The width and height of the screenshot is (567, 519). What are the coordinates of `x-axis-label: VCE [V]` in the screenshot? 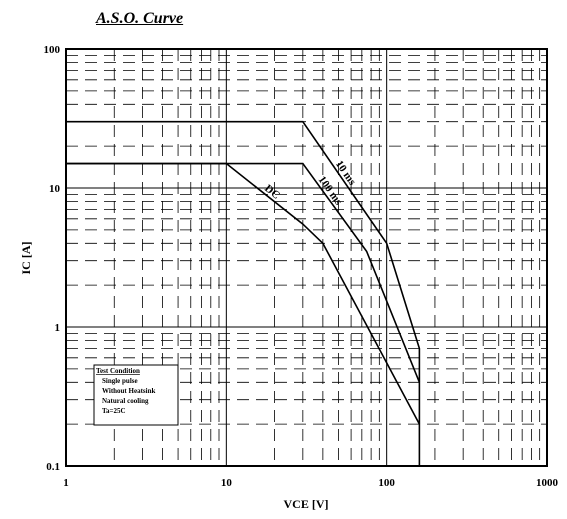 It's located at (306, 504).